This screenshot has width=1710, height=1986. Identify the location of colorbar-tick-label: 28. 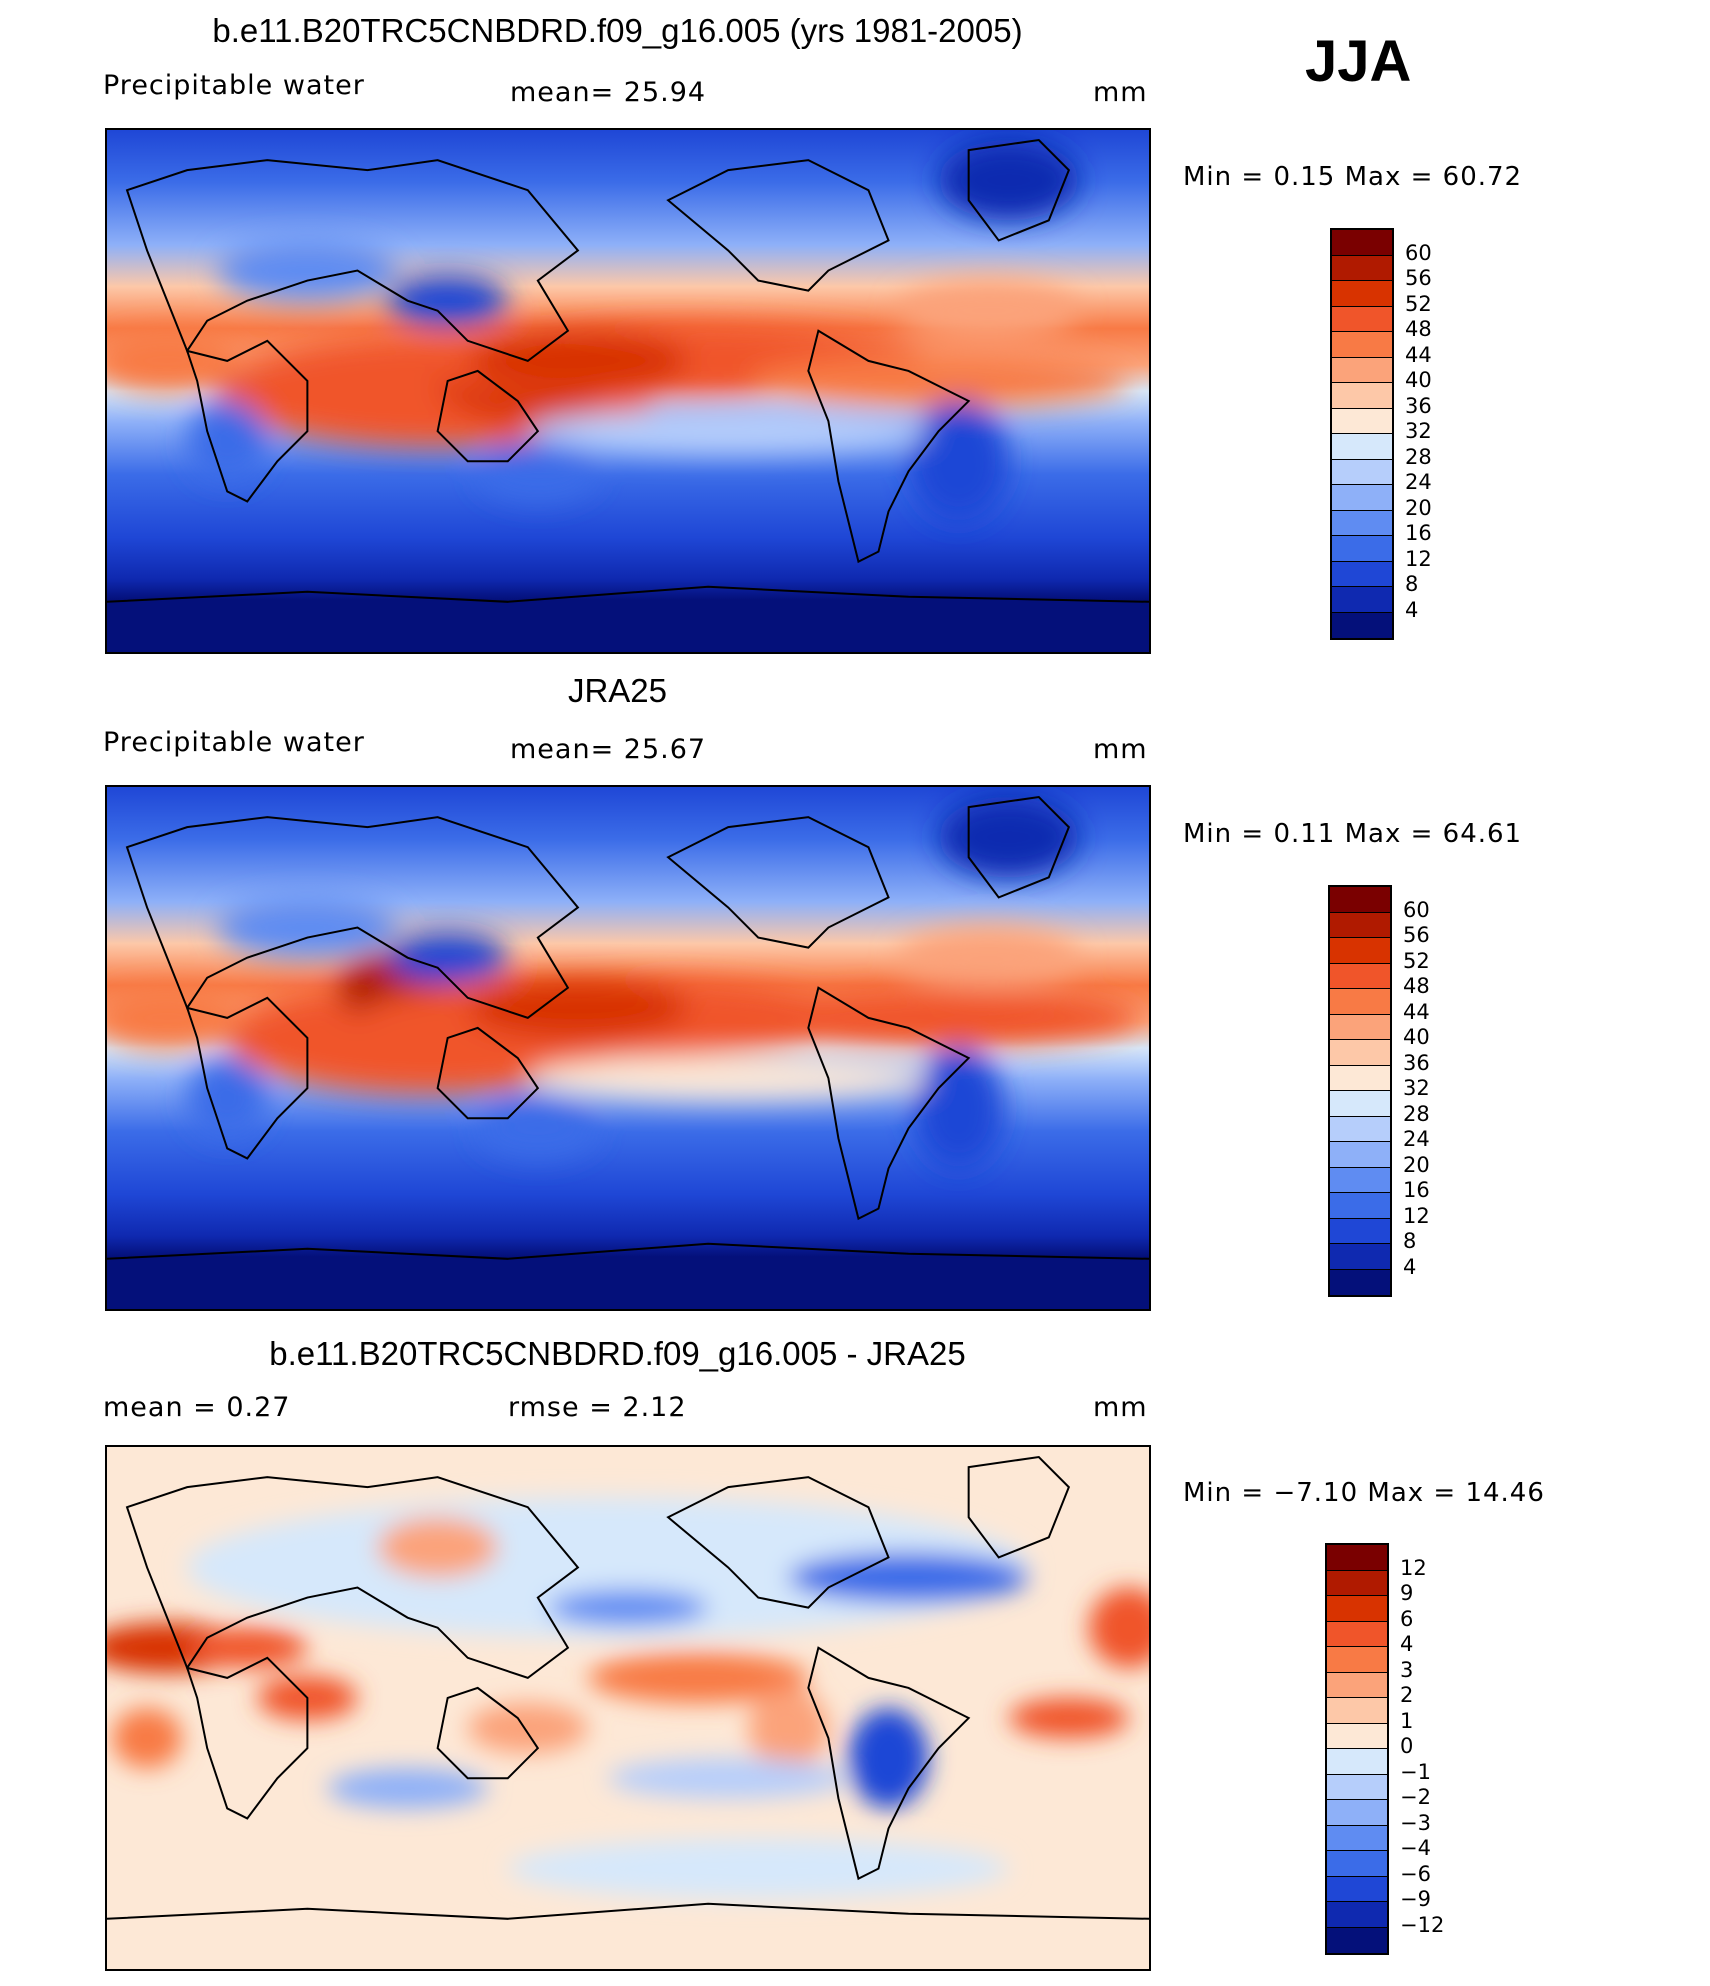
(1418, 456).